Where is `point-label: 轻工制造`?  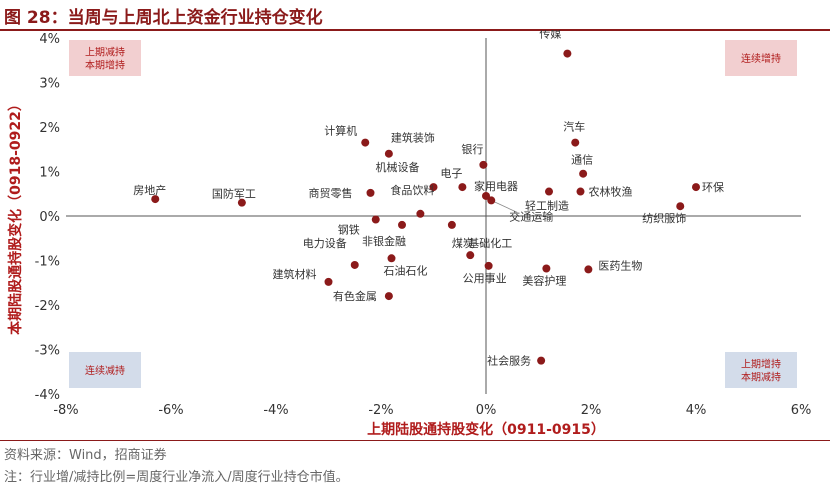
point-label: 轻工制造 is located at coordinates (547, 206).